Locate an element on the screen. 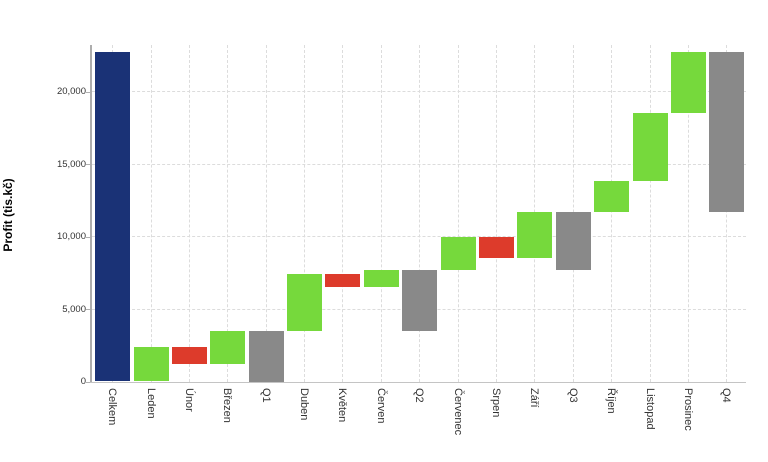 The height and width of the screenshot is (462, 768). x-axis-category-label: Červenec is located at coordinates (457, 412).